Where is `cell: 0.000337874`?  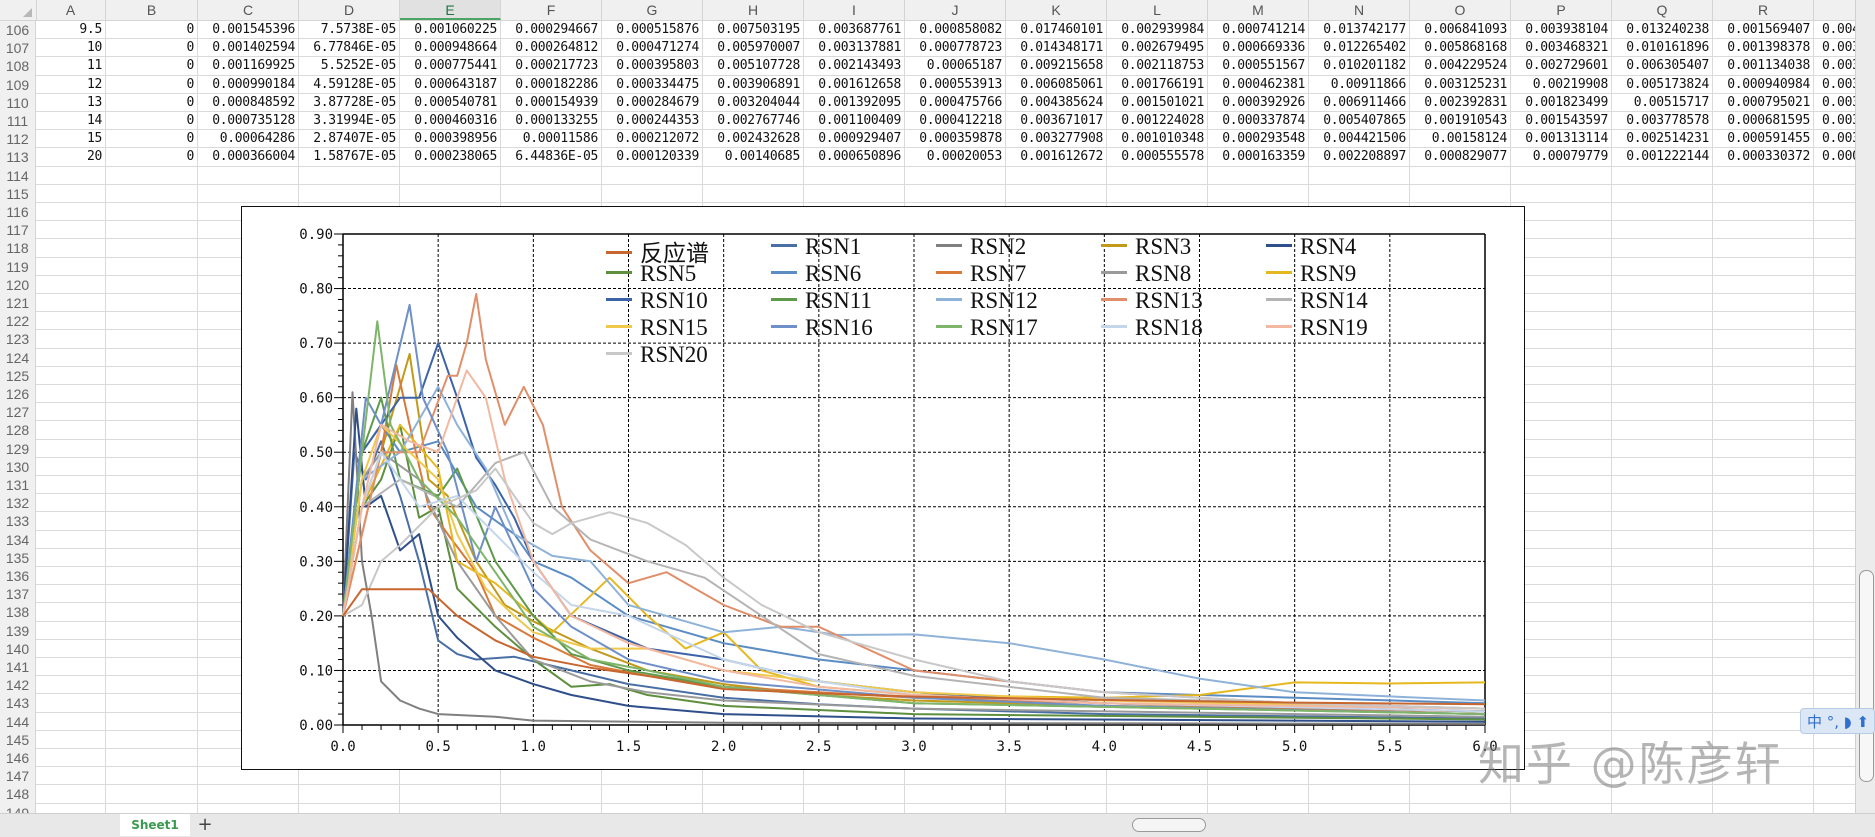
cell: 0.000337874 is located at coordinates (1263, 120).